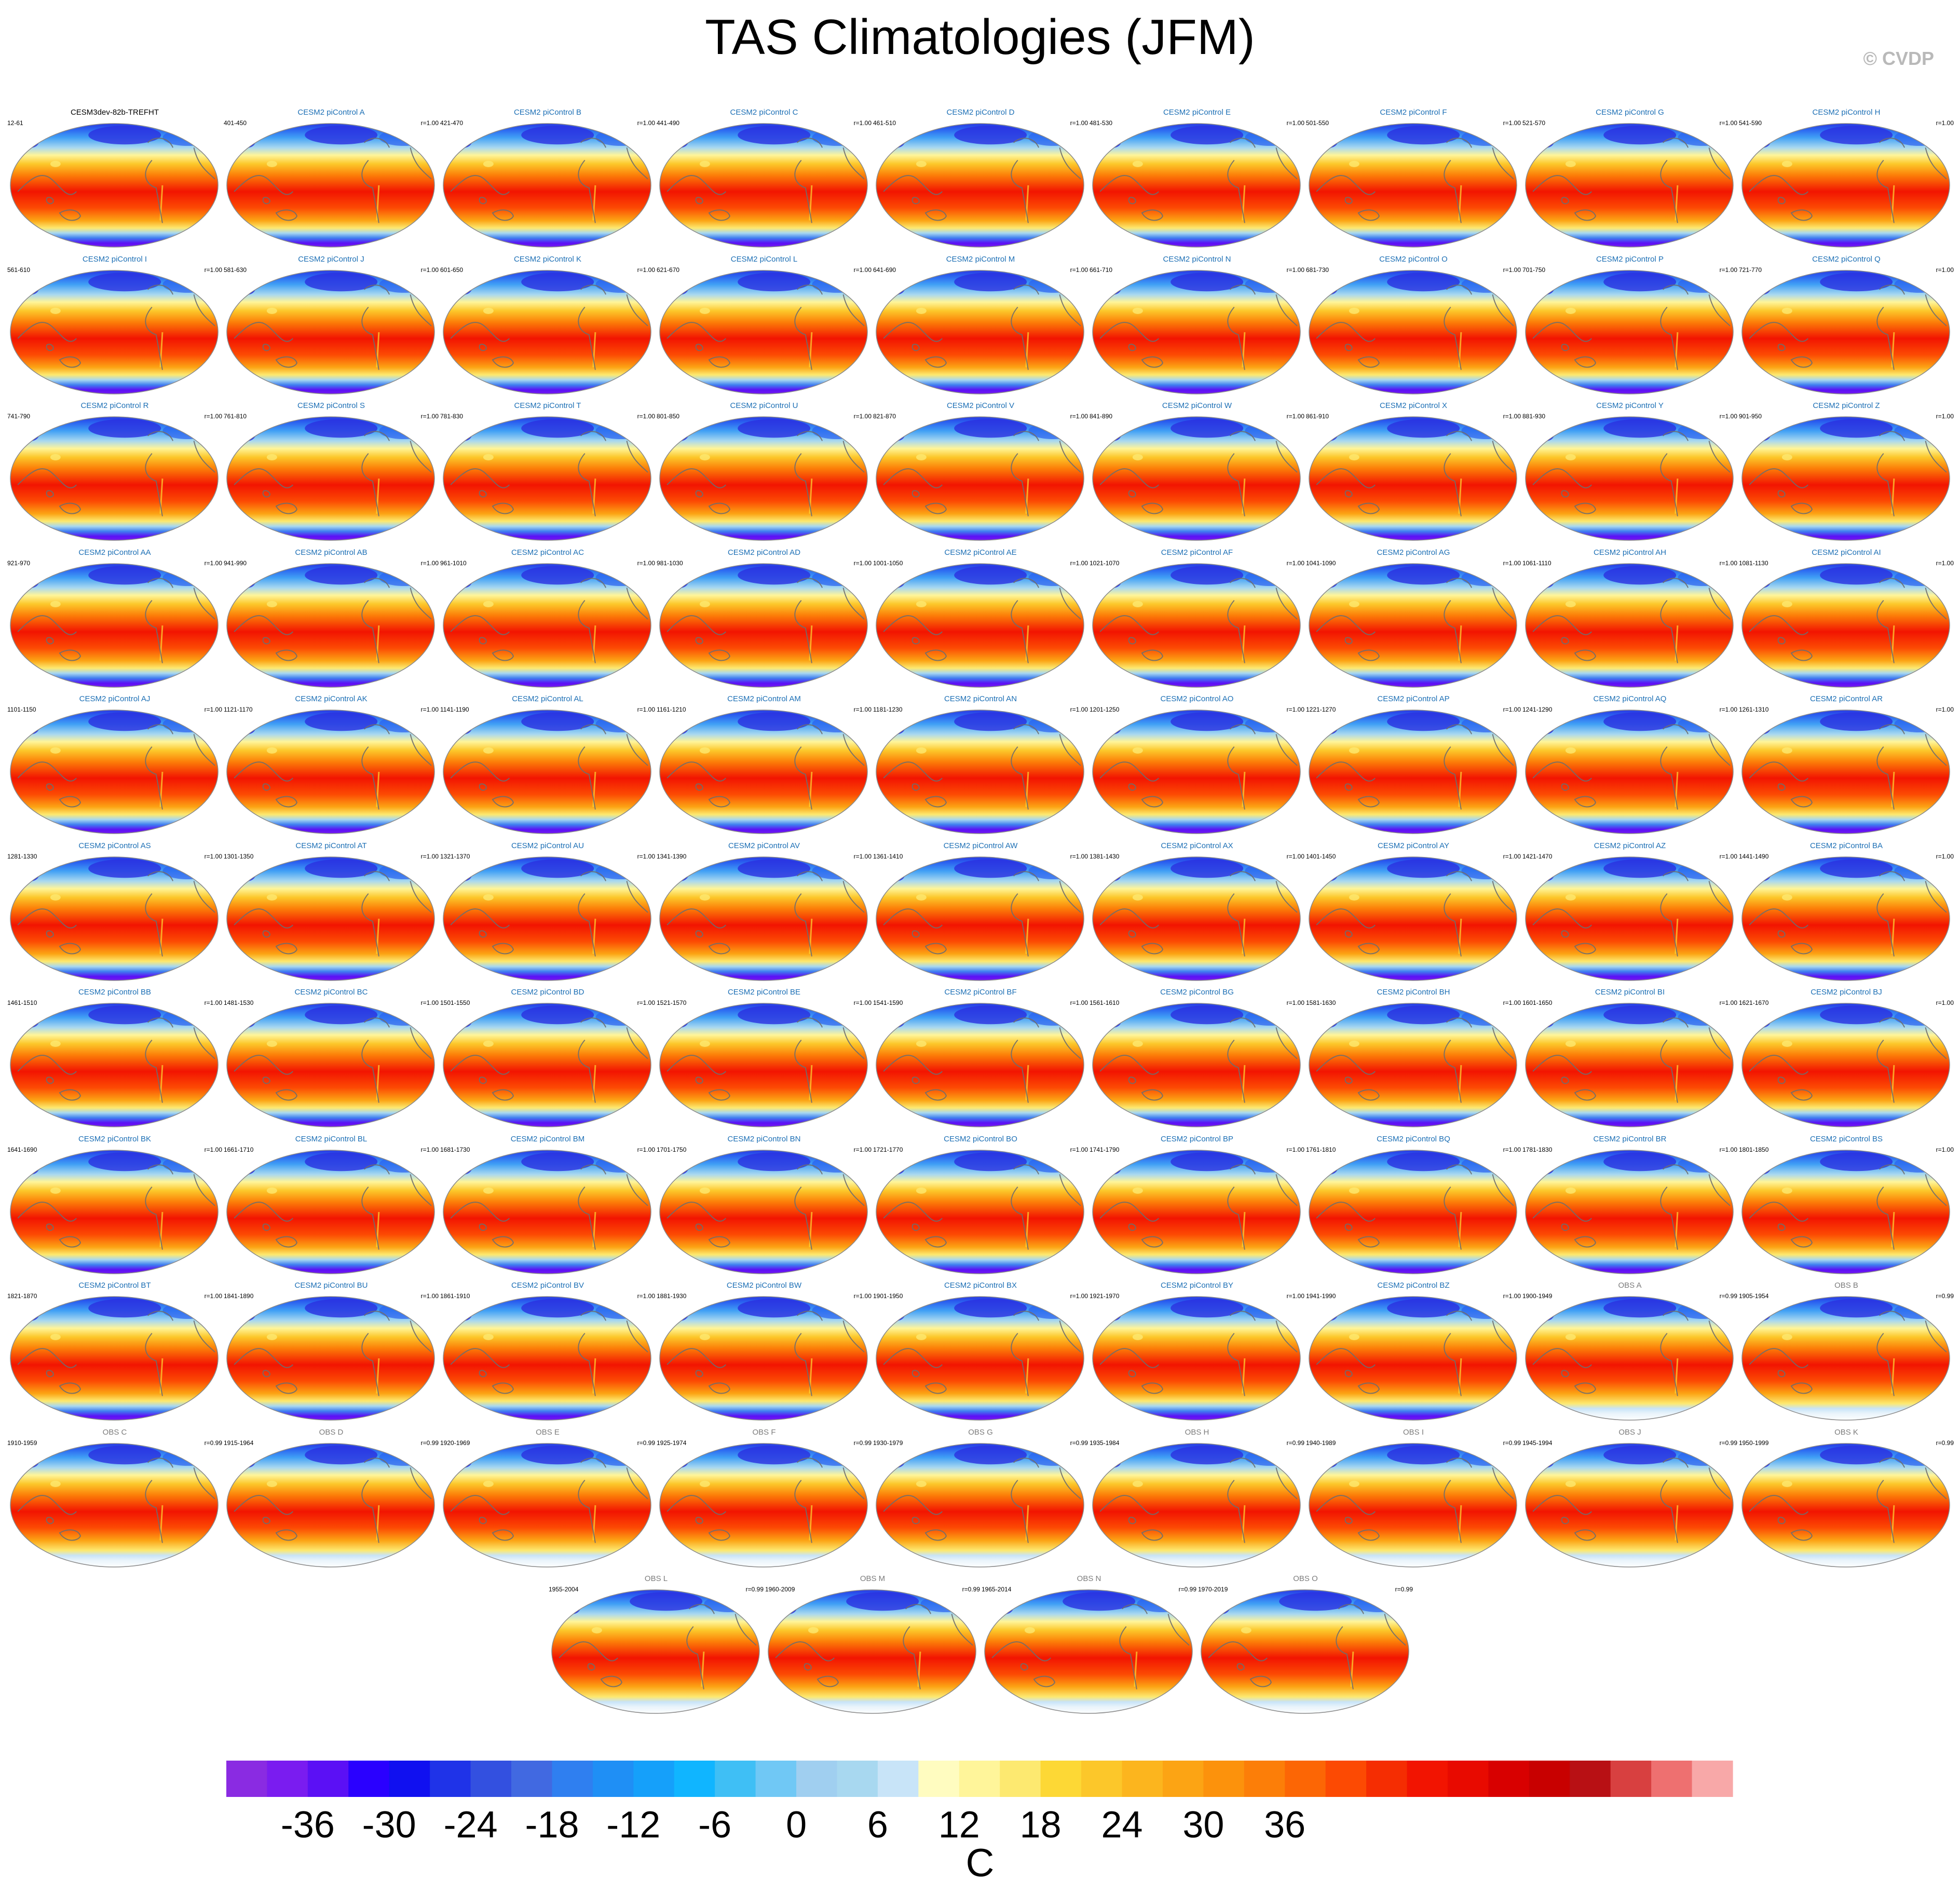 The image size is (1960, 1894). I want to click on panel-years: 641-690, so click(884, 270).